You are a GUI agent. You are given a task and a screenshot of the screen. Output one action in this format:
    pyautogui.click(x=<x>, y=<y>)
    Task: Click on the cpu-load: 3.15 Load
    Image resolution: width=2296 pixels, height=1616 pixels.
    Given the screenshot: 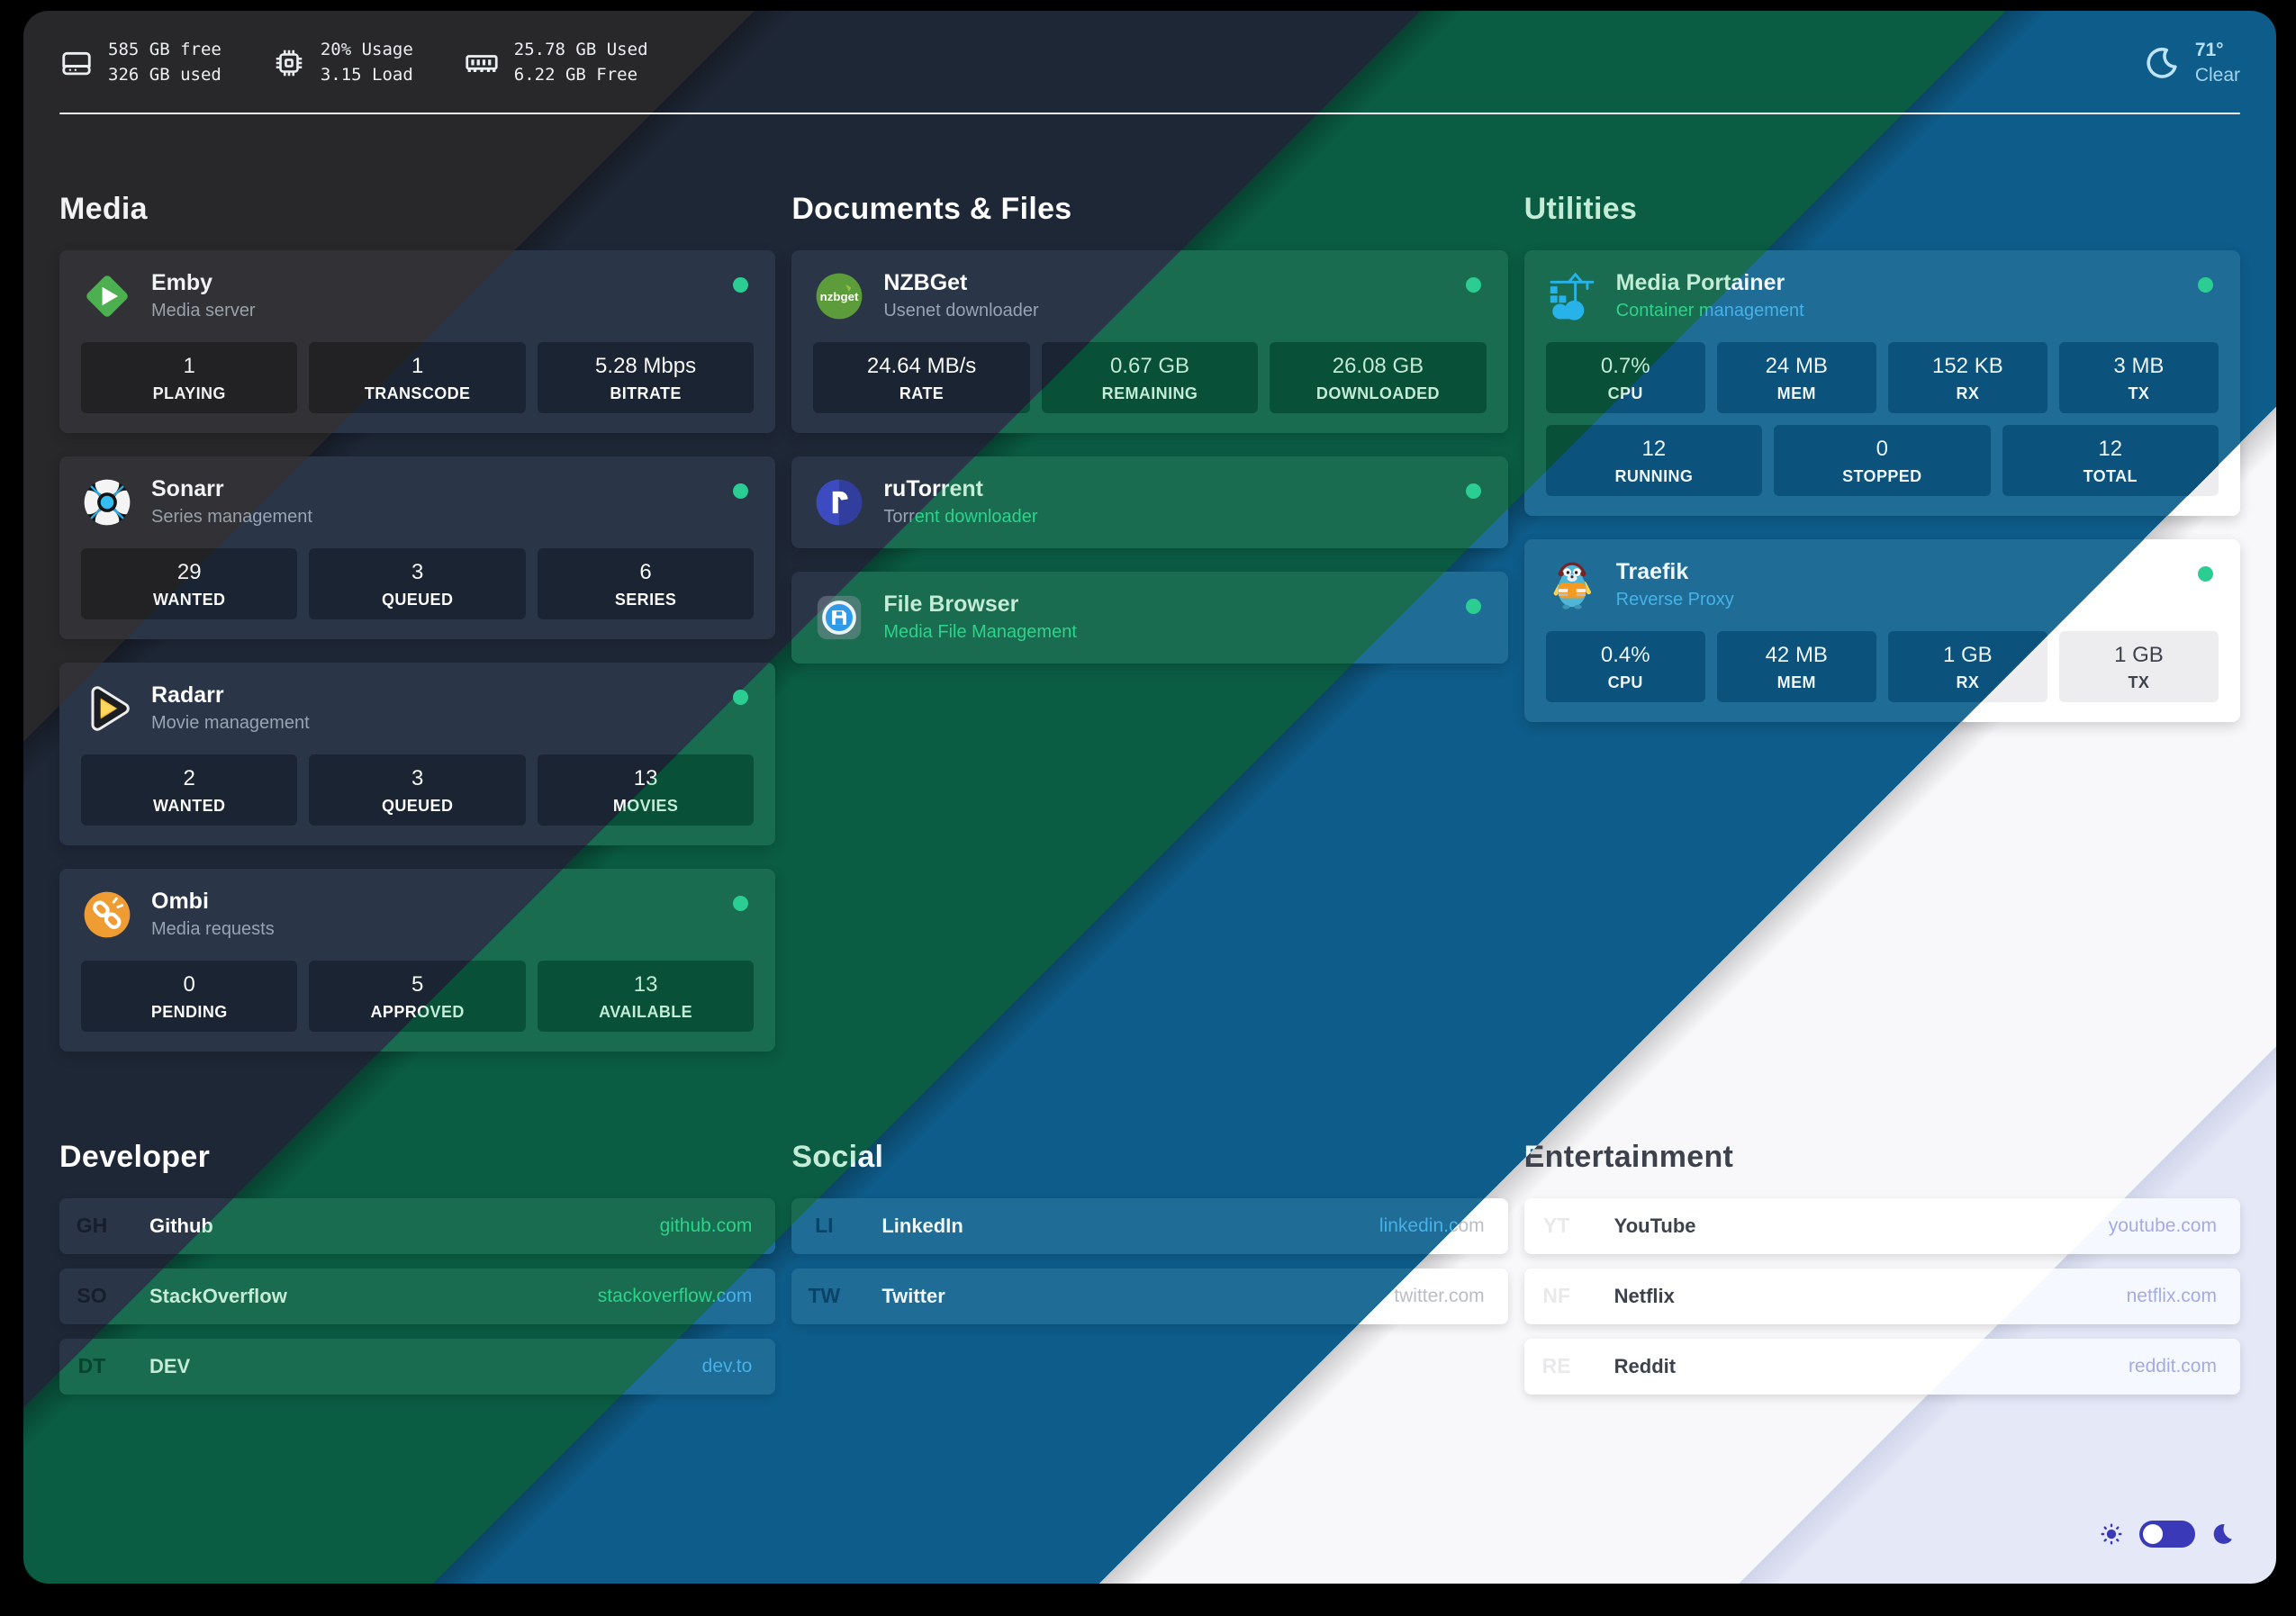 What is the action you would take?
    pyautogui.click(x=367, y=74)
    